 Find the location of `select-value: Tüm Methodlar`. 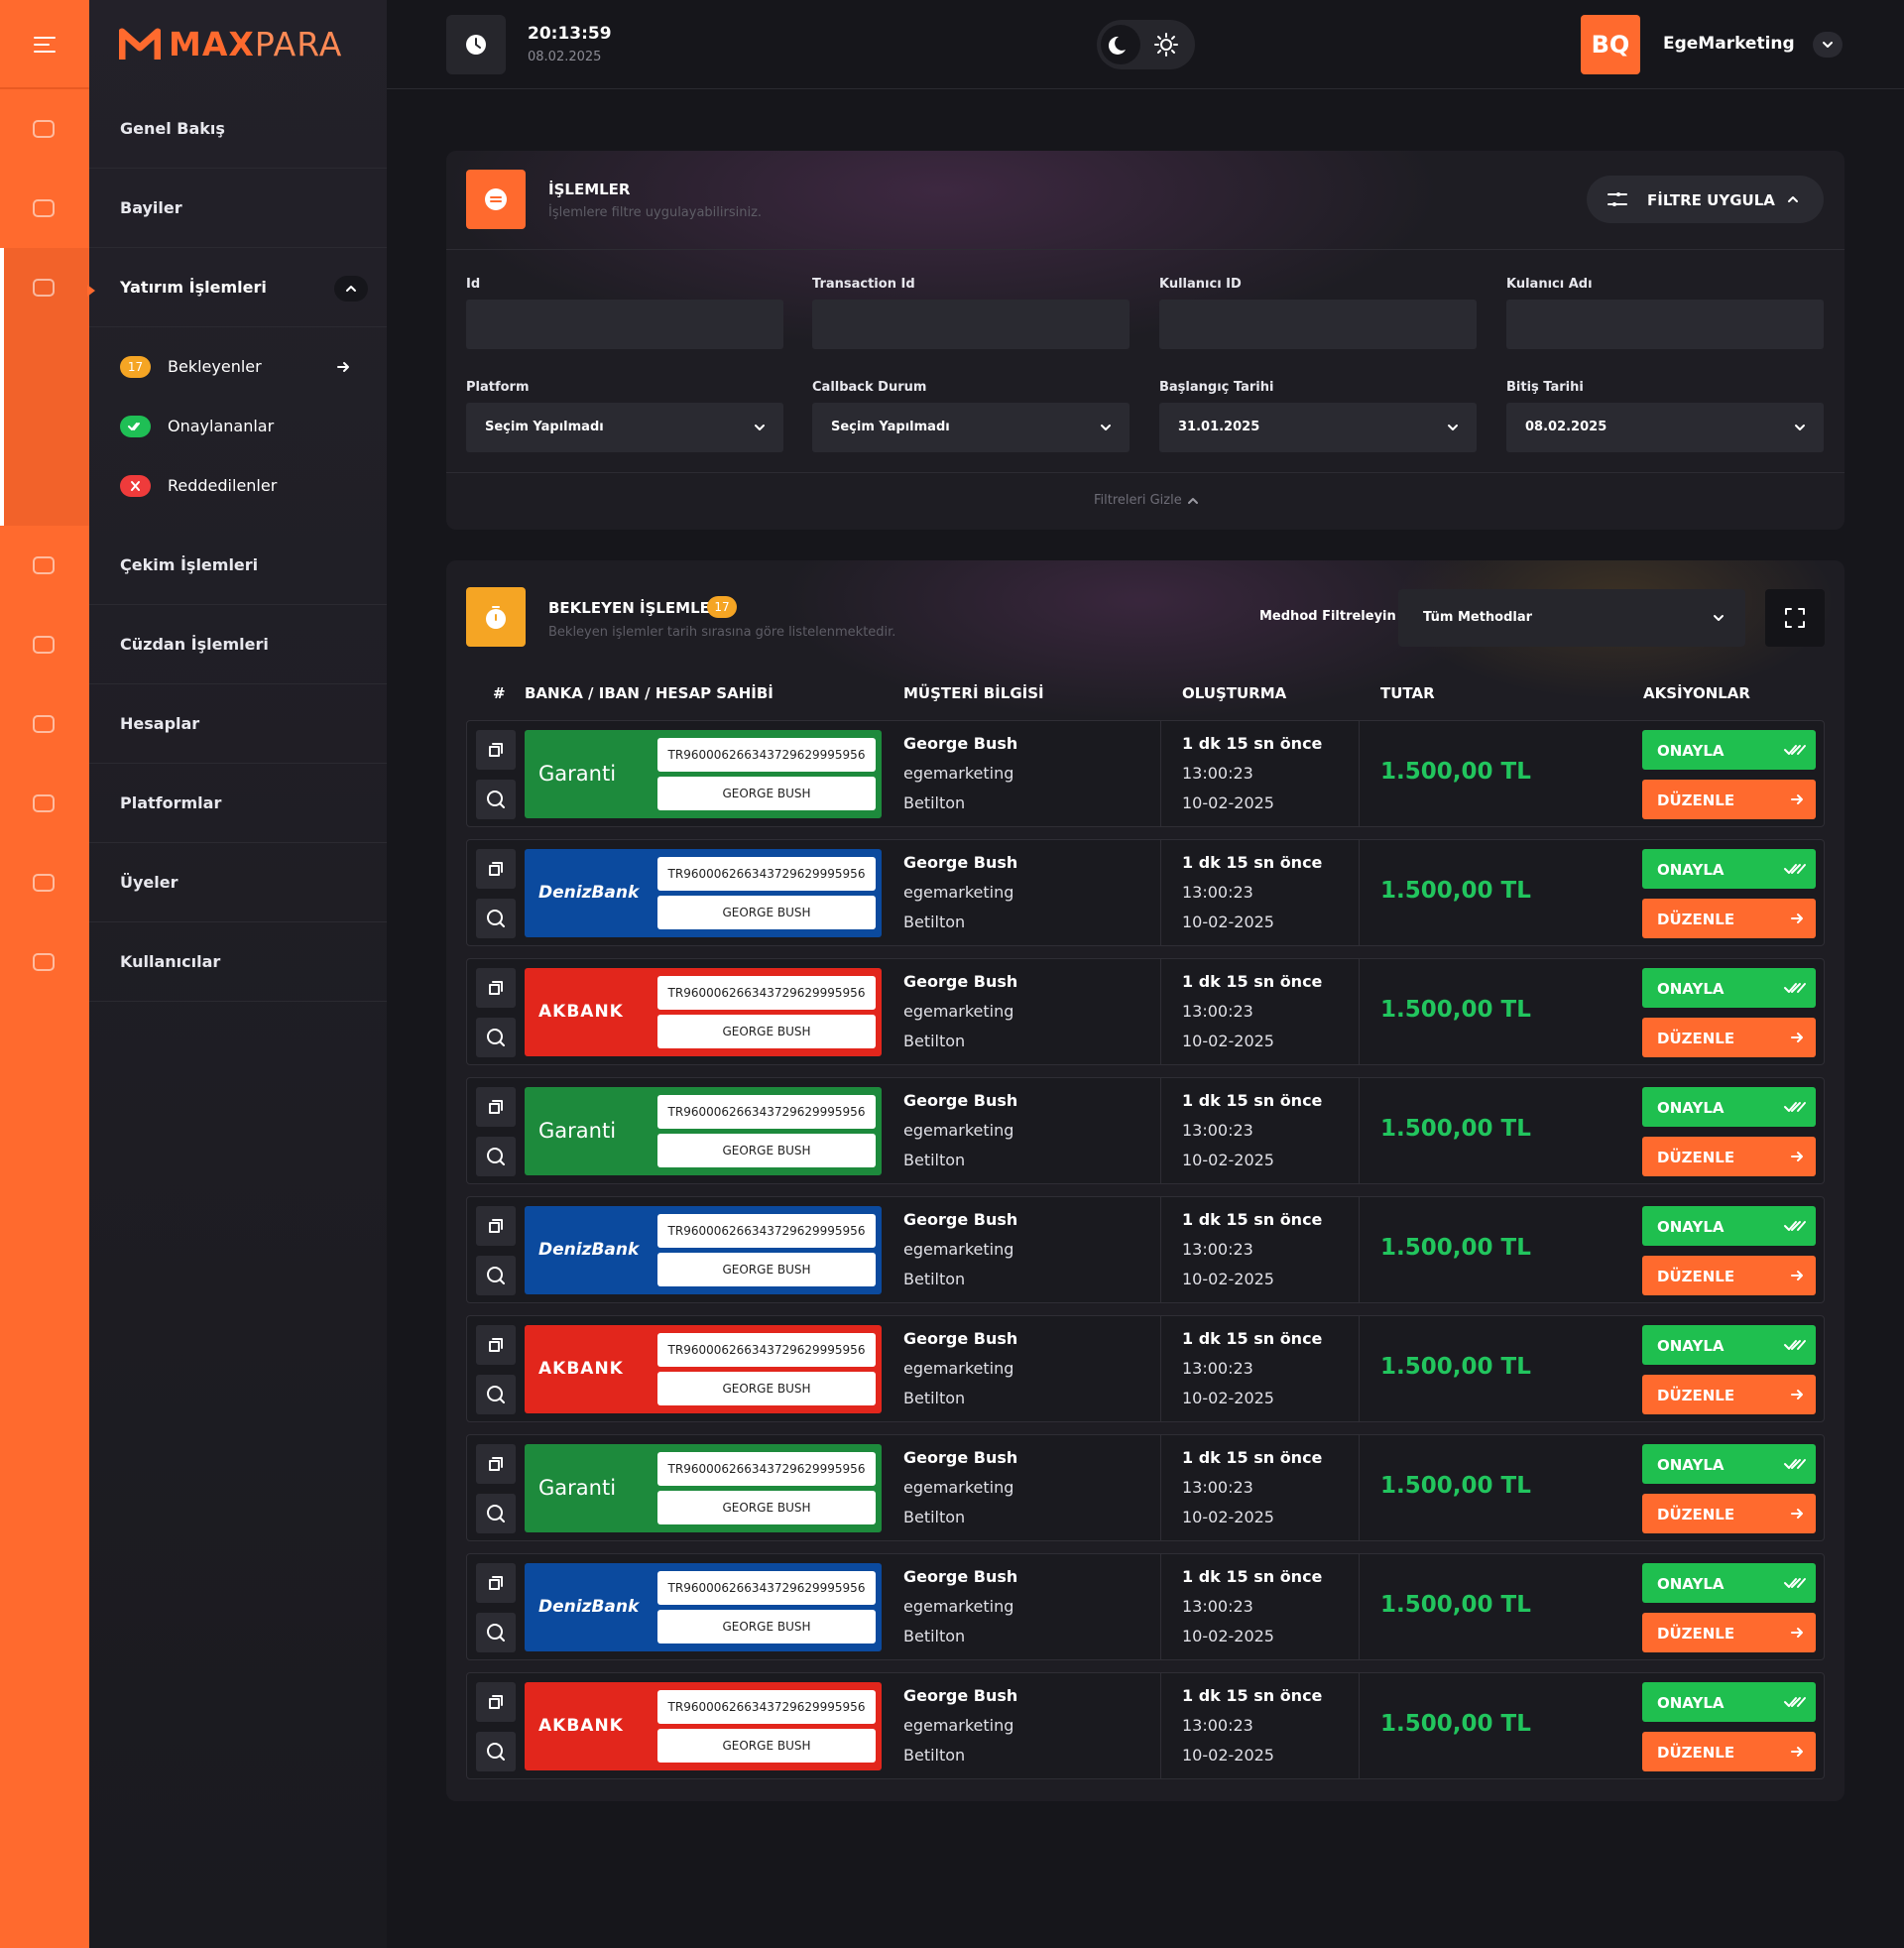

select-value: Tüm Methodlar is located at coordinates (1478, 617).